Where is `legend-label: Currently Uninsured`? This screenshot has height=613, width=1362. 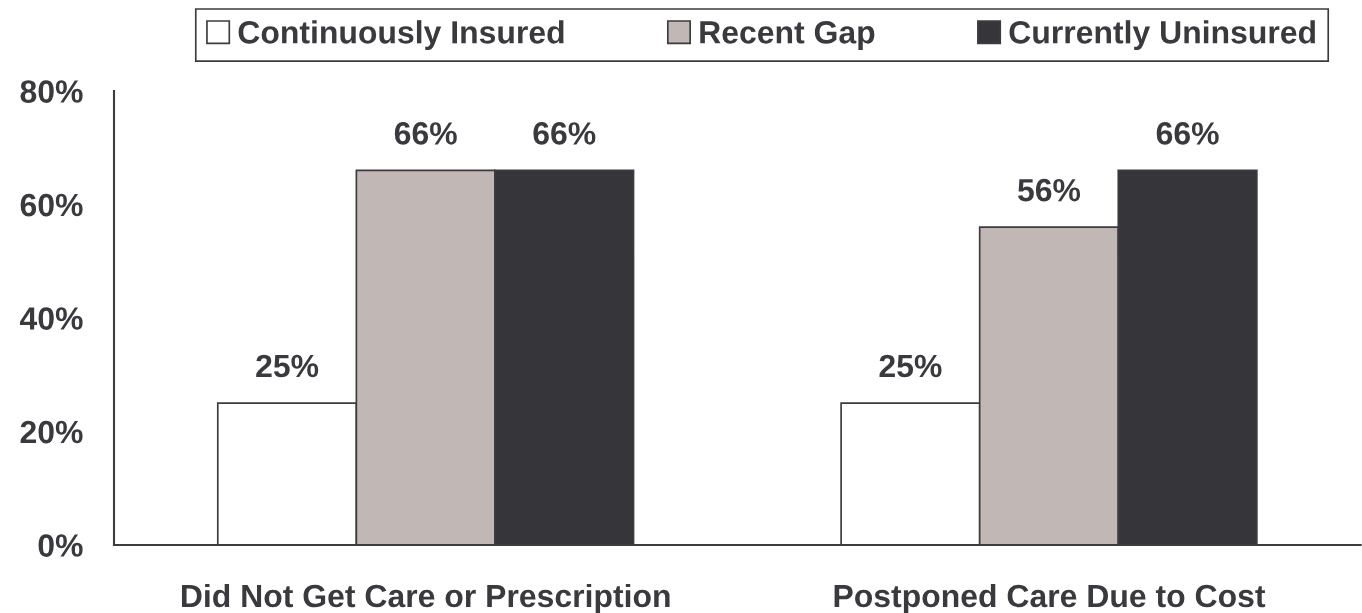 legend-label: Currently Uninsured is located at coordinates (1162, 35).